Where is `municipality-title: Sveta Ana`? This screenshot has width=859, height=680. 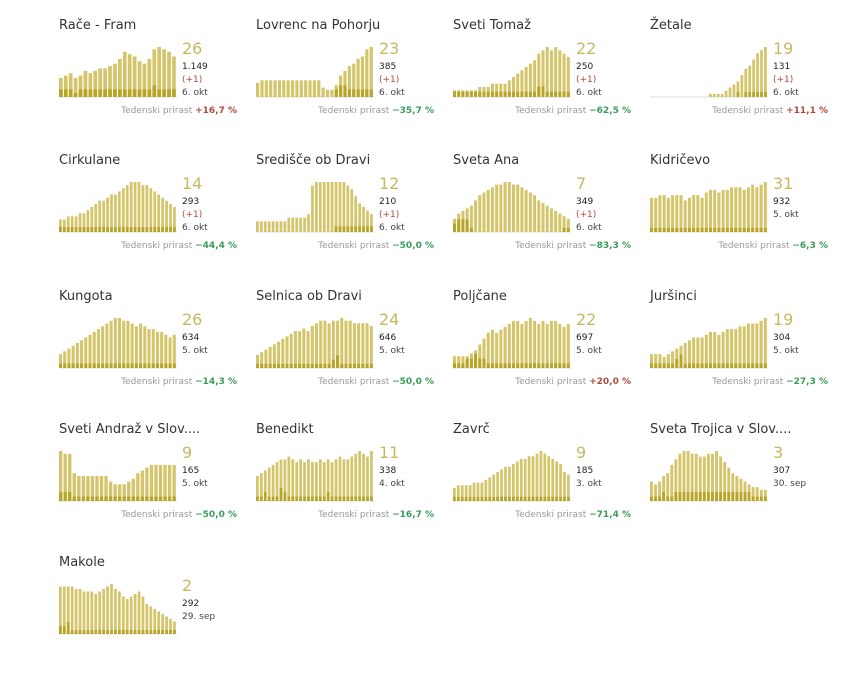
municipality-title: Sveta Ana is located at coordinates (486, 160).